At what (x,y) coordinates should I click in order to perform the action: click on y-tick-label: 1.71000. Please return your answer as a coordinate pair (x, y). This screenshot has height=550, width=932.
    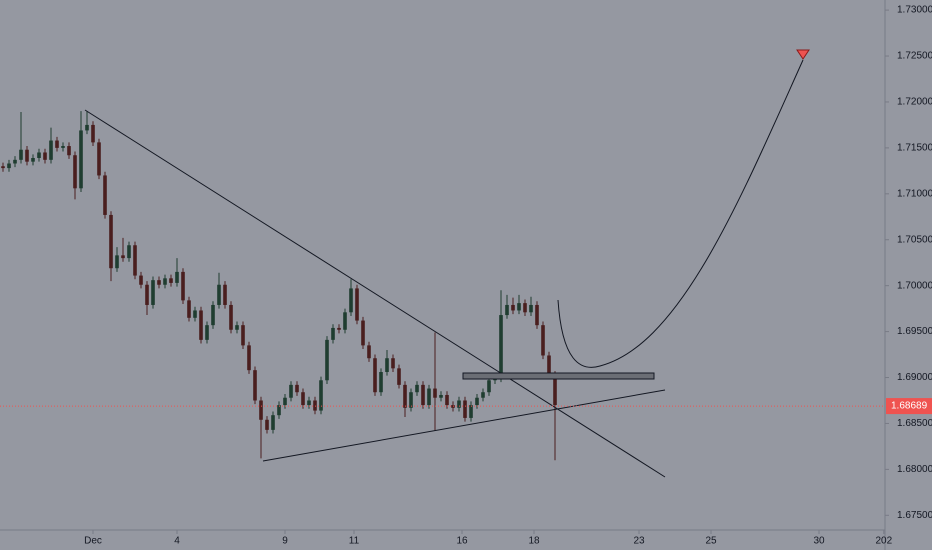
    Looking at the image, I should click on (914, 193).